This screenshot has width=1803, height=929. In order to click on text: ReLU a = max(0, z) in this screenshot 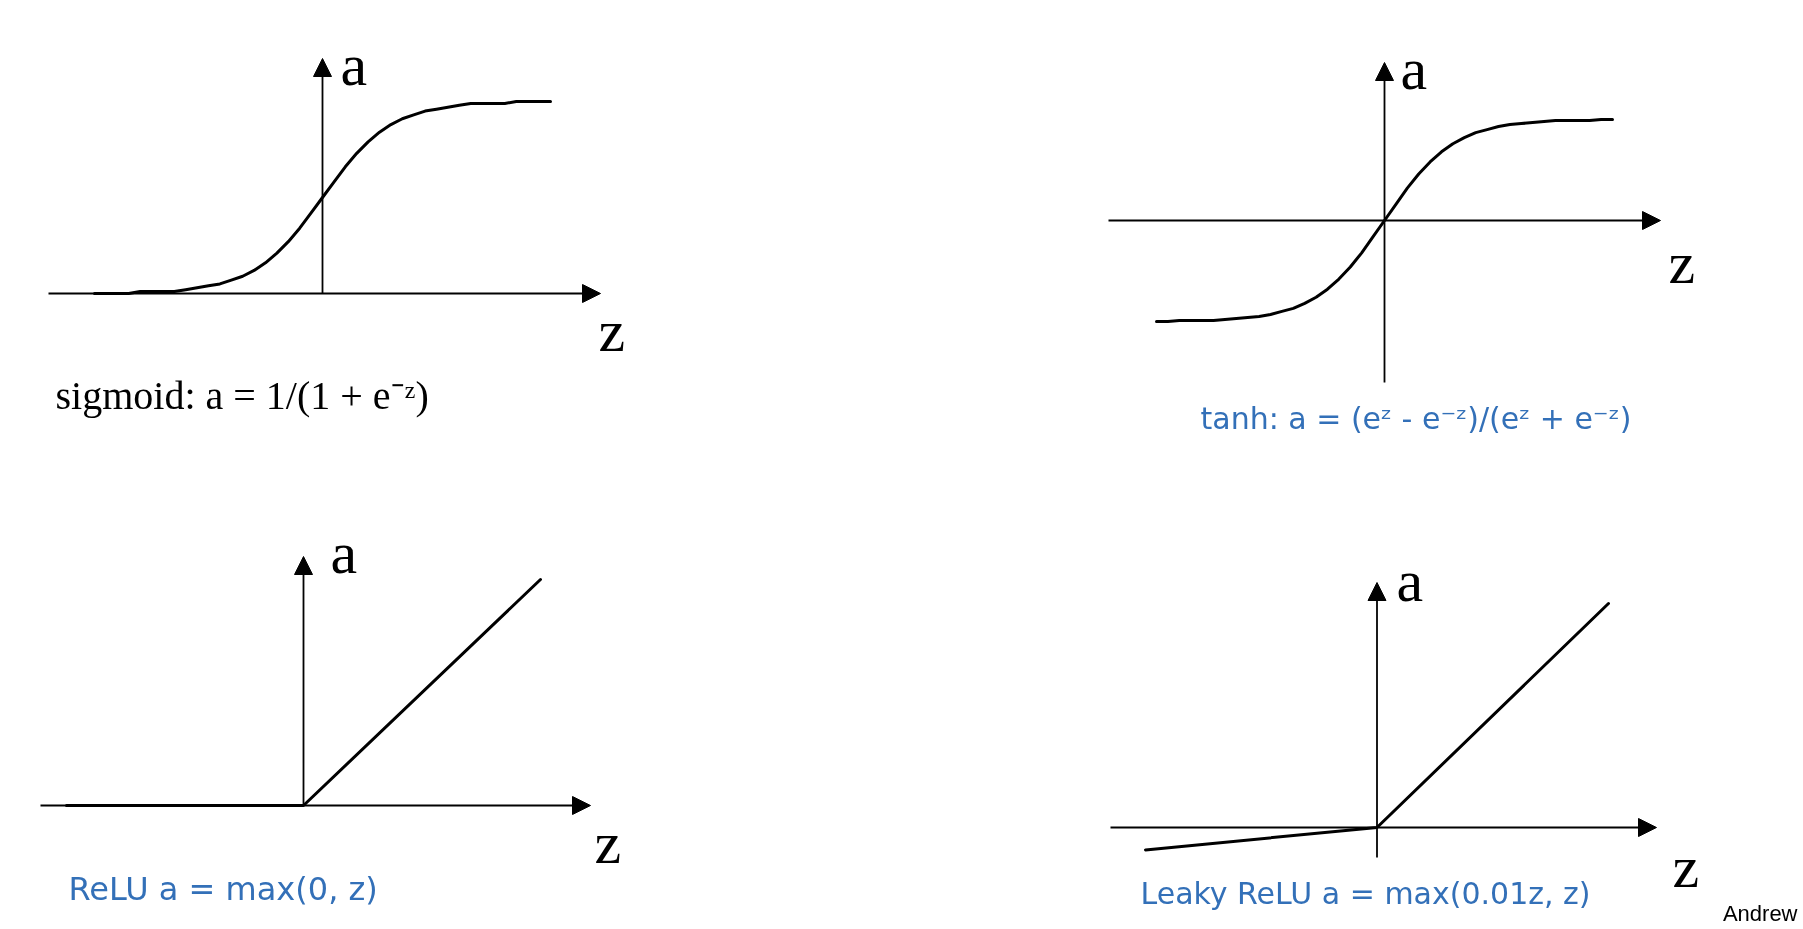, I will do `click(223, 888)`.